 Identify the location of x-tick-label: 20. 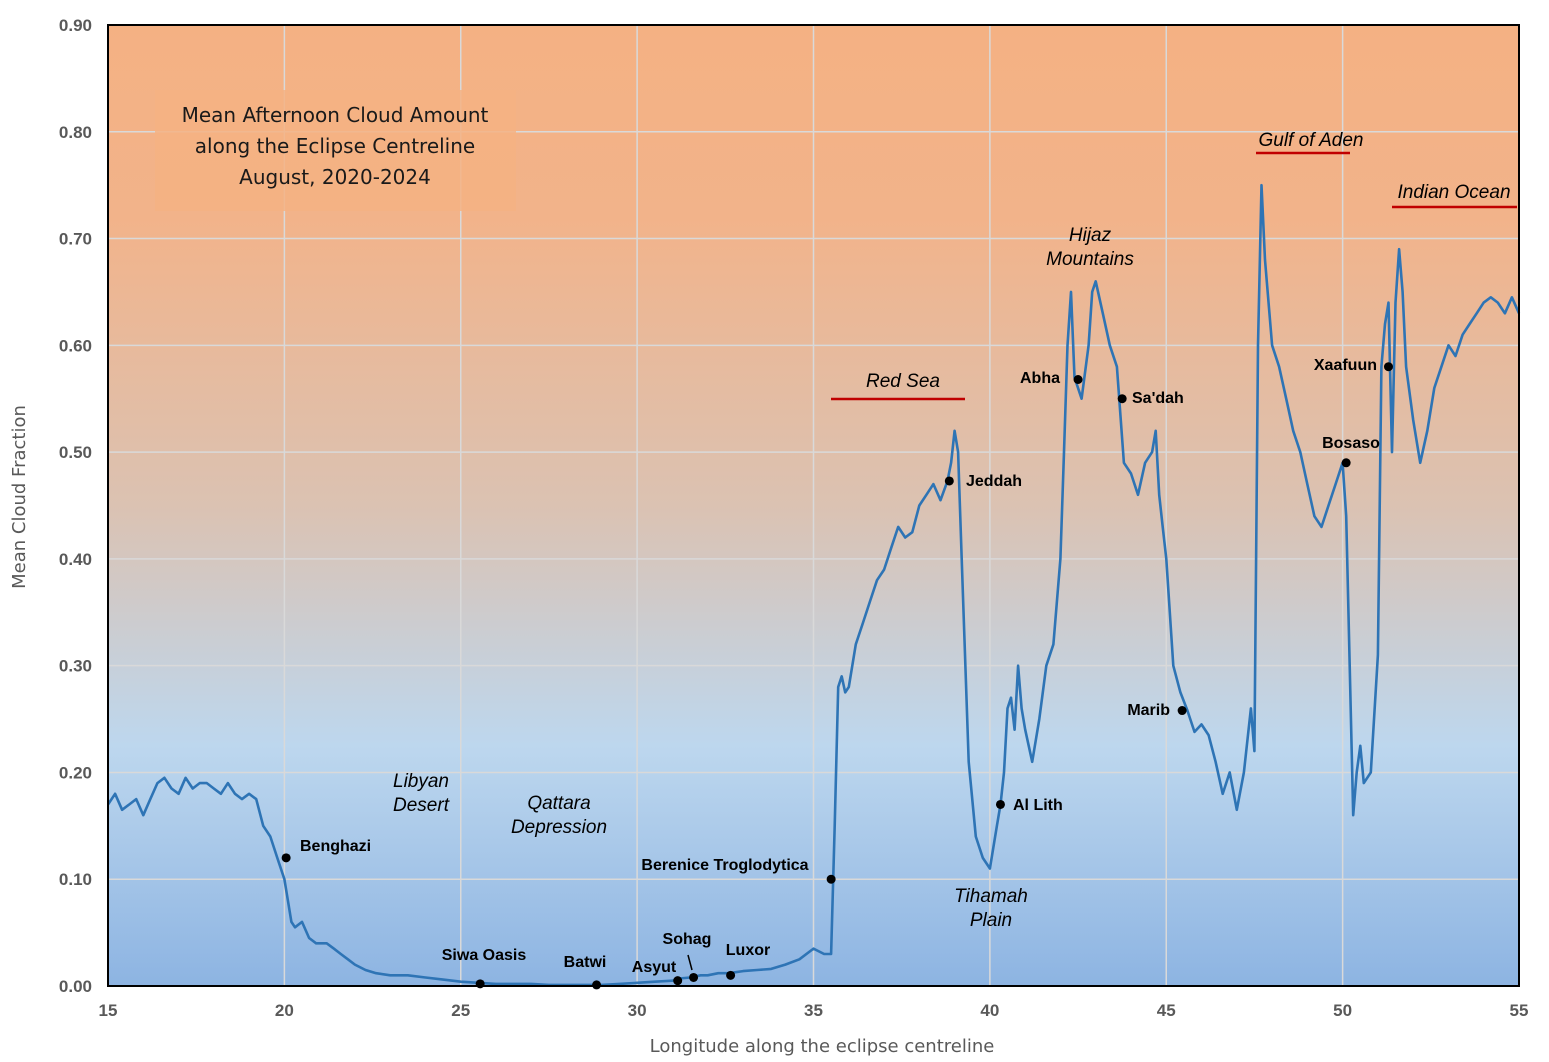
(284, 1010).